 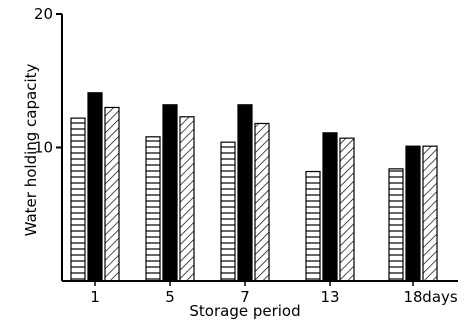 What do you see at coordinates (48, 81) in the screenshot?
I see `y-ticks: 10 20` at bounding box center [48, 81].